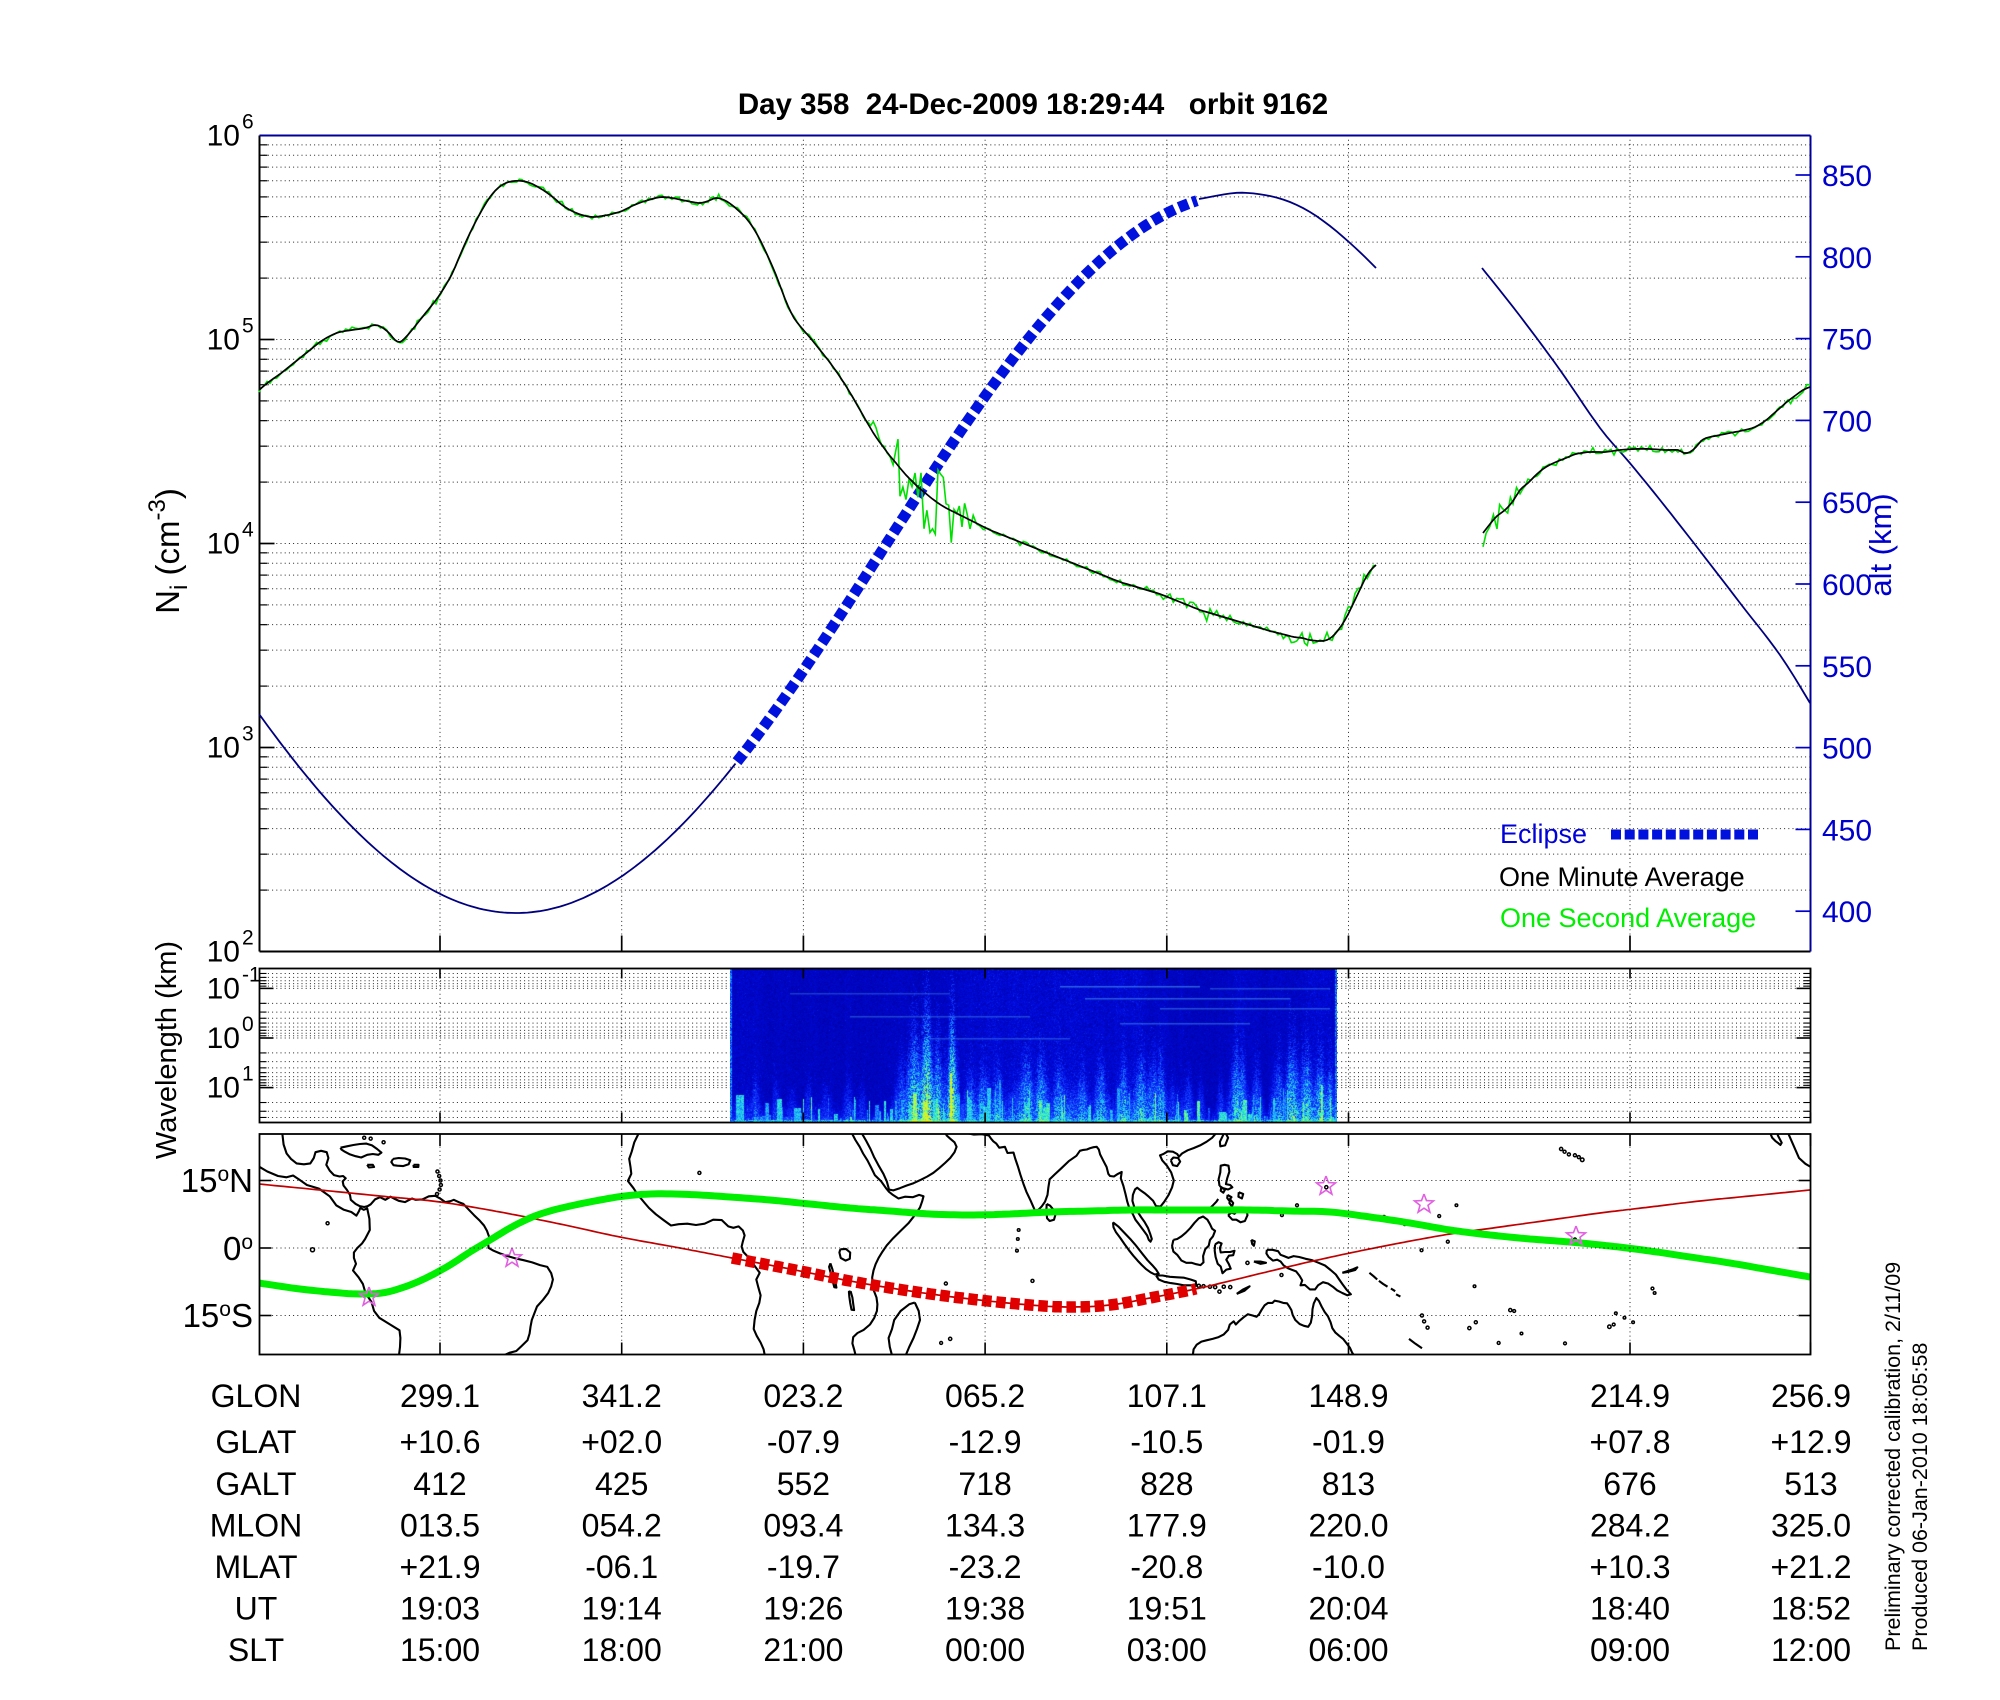  What do you see at coordinates (621, 1442) in the screenshot?
I see `svg-text: +02.0` at bounding box center [621, 1442].